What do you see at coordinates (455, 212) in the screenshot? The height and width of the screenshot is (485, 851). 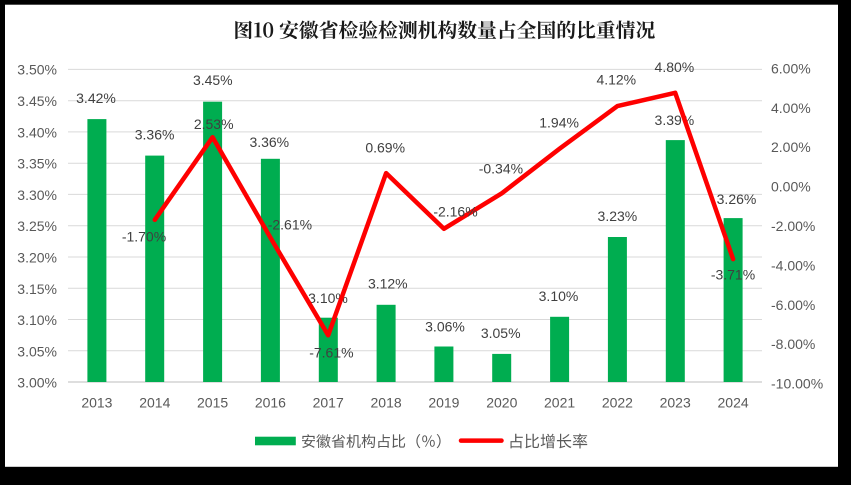 I see `svg-text: -2.16%` at bounding box center [455, 212].